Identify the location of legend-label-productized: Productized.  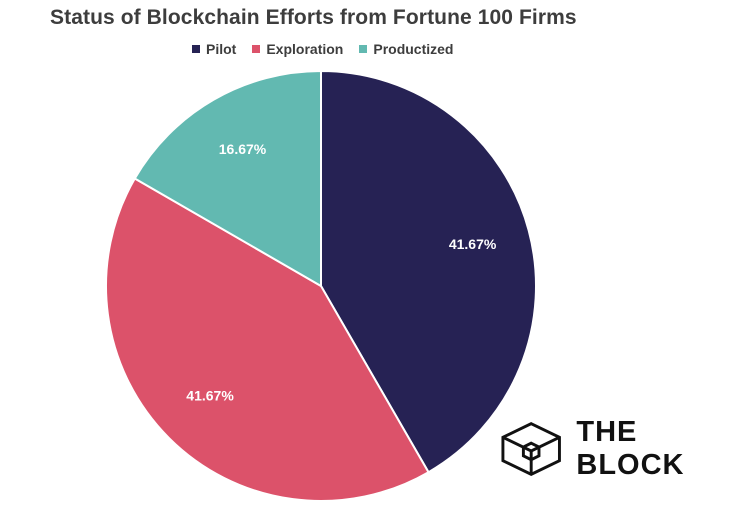
(413, 49).